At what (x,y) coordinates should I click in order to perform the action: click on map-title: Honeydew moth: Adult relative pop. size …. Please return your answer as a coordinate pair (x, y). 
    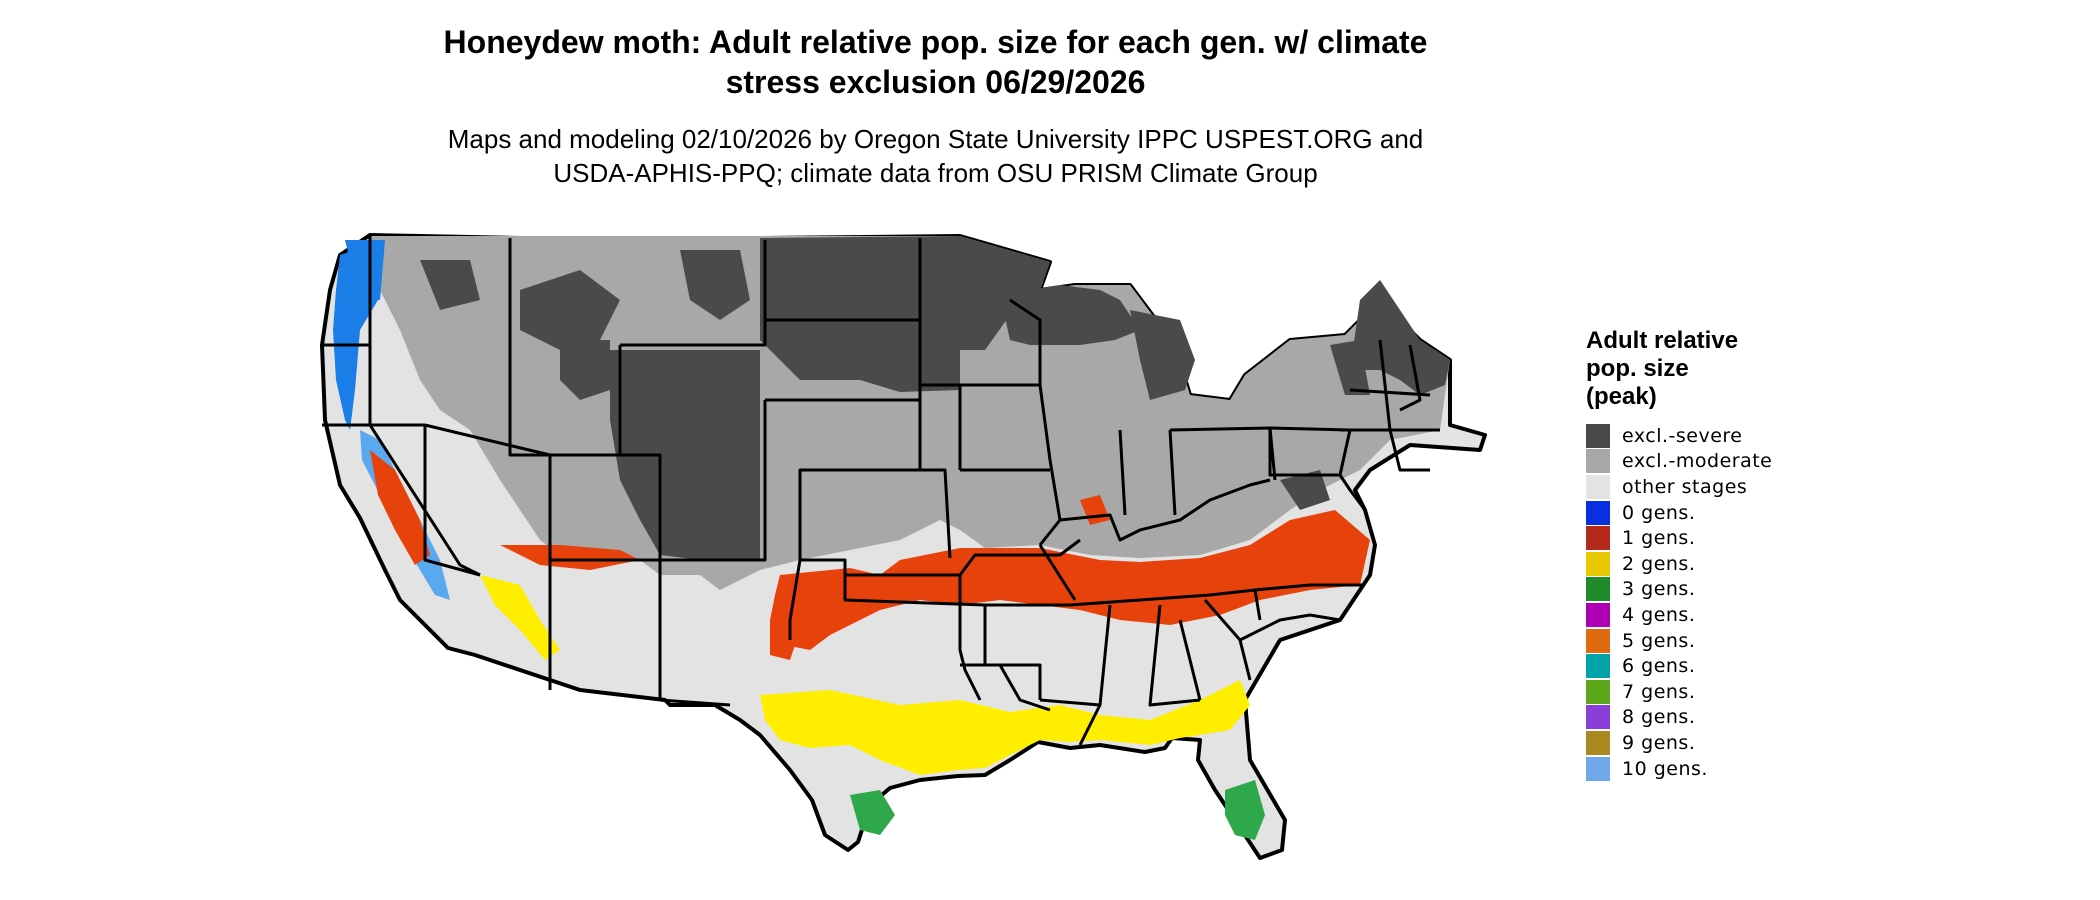
    Looking at the image, I should click on (935, 62).